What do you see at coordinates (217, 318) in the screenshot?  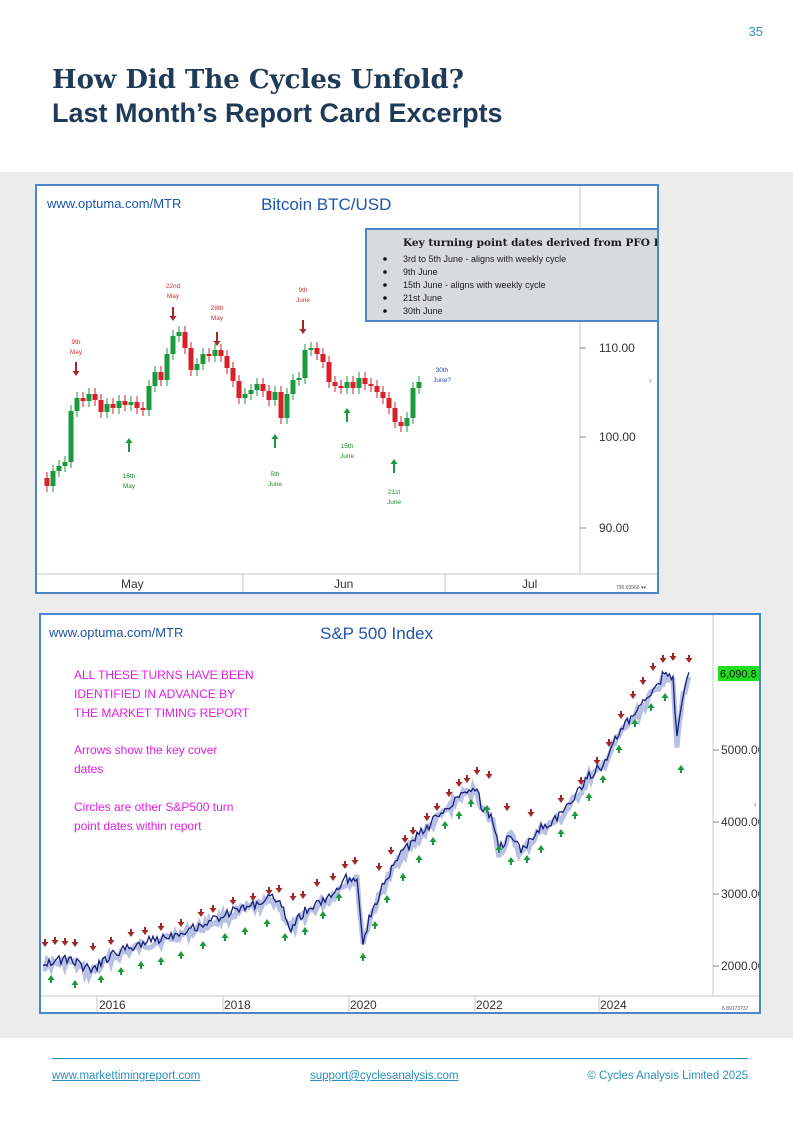 I see `btc-annotation-top: May` at bounding box center [217, 318].